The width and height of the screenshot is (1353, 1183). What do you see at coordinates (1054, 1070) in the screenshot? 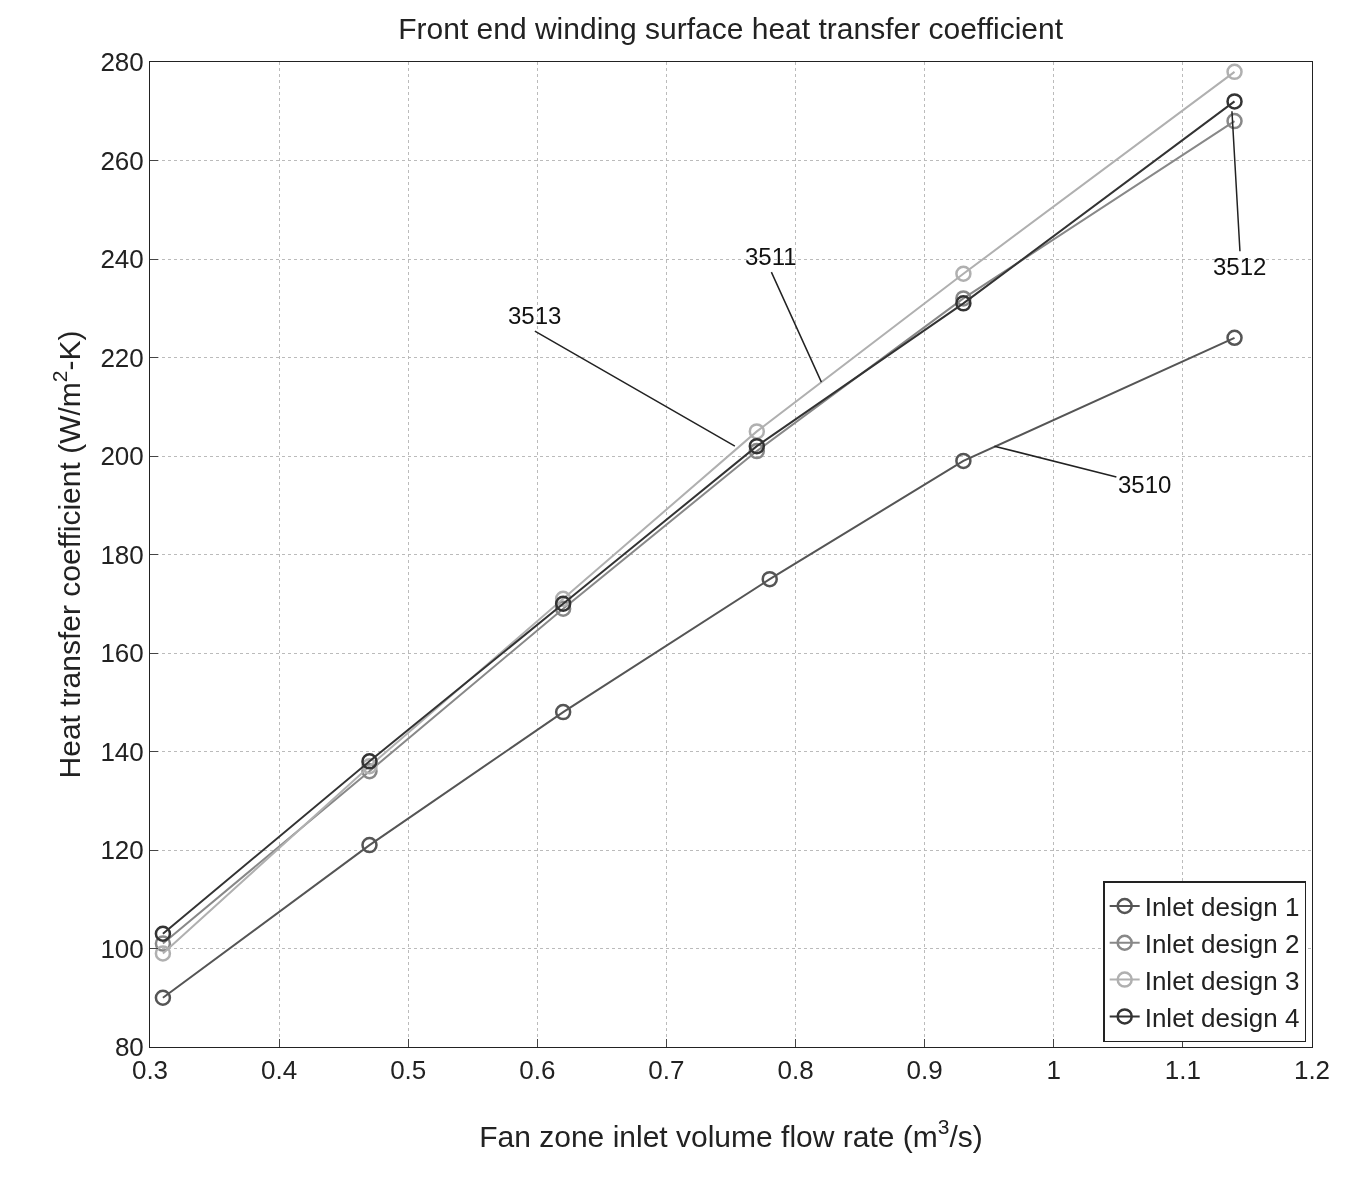
I see `x-tick-label: 1` at bounding box center [1054, 1070].